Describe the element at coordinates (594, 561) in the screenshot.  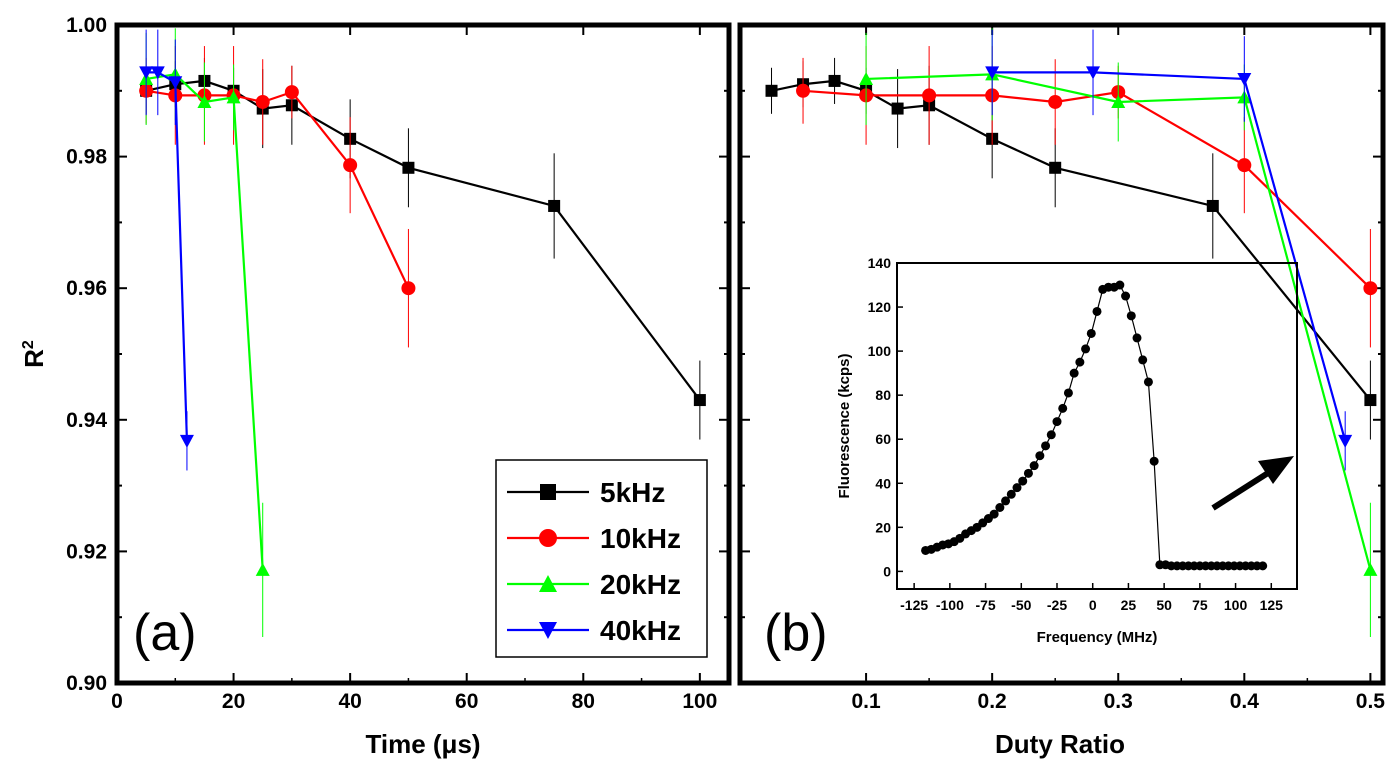
I see `legend-items: 5kHz 10kHz 20kHz 40kHz` at that location.